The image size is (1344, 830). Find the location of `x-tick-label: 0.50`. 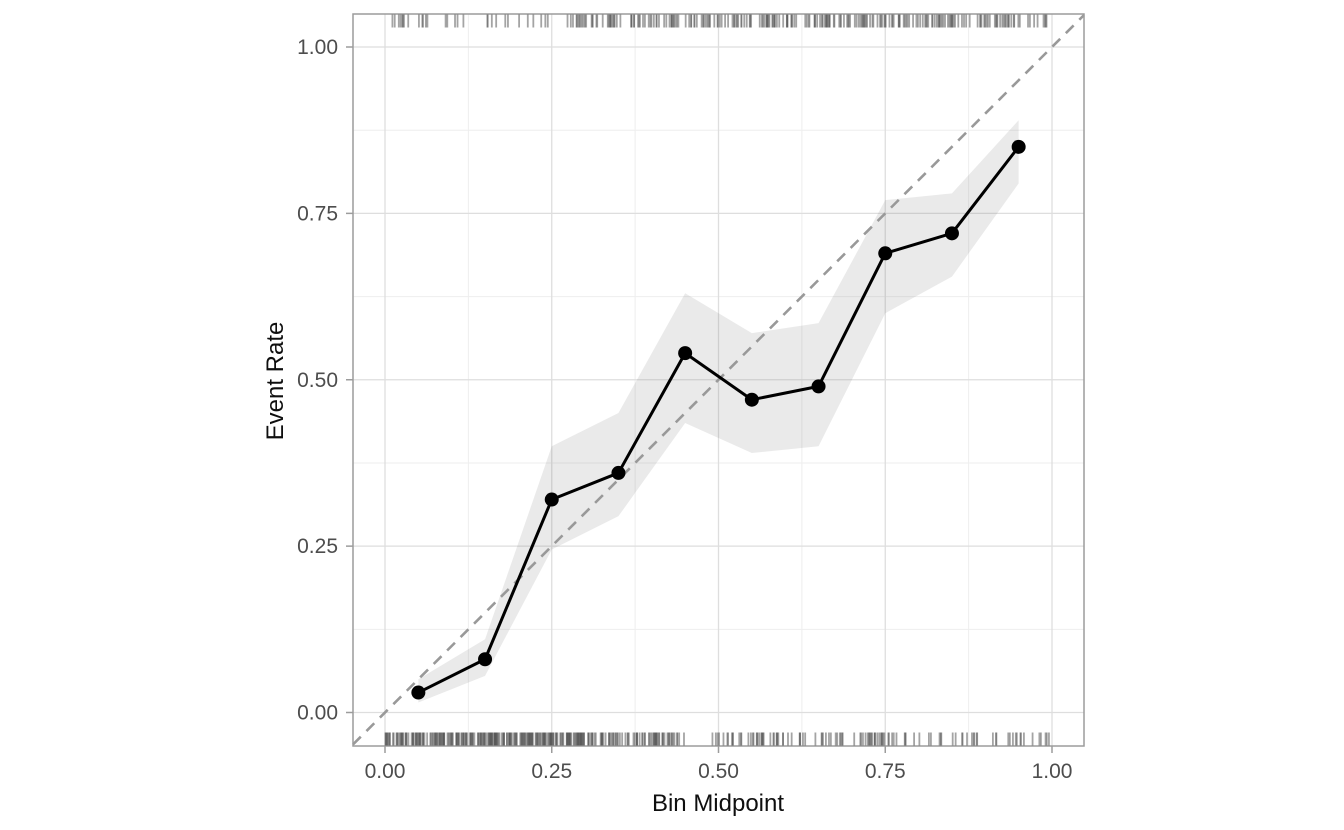

x-tick-label: 0.50 is located at coordinates (718, 771).